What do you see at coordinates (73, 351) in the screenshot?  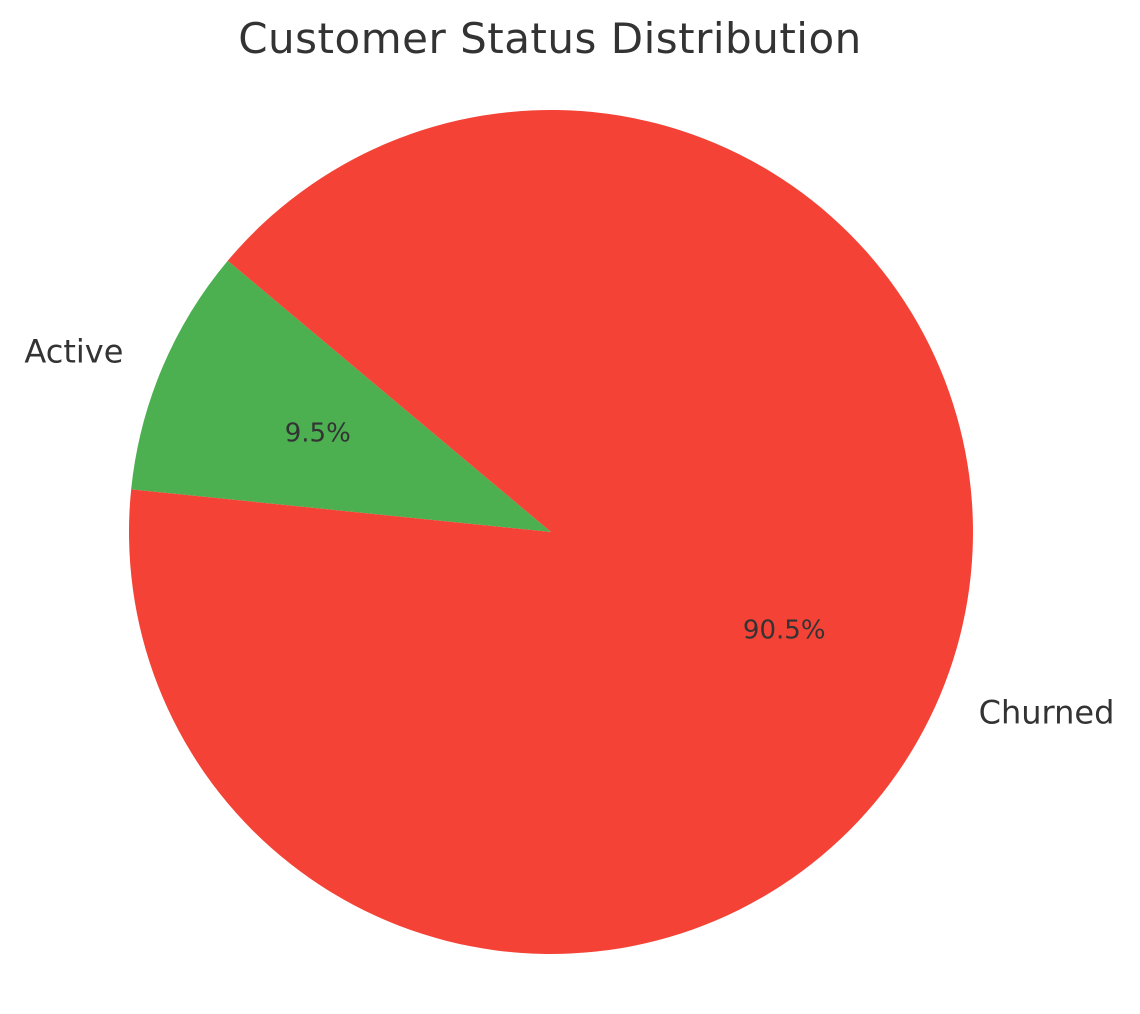 I see `slice-category-label-active: Active` at bounding box center [73, 351].